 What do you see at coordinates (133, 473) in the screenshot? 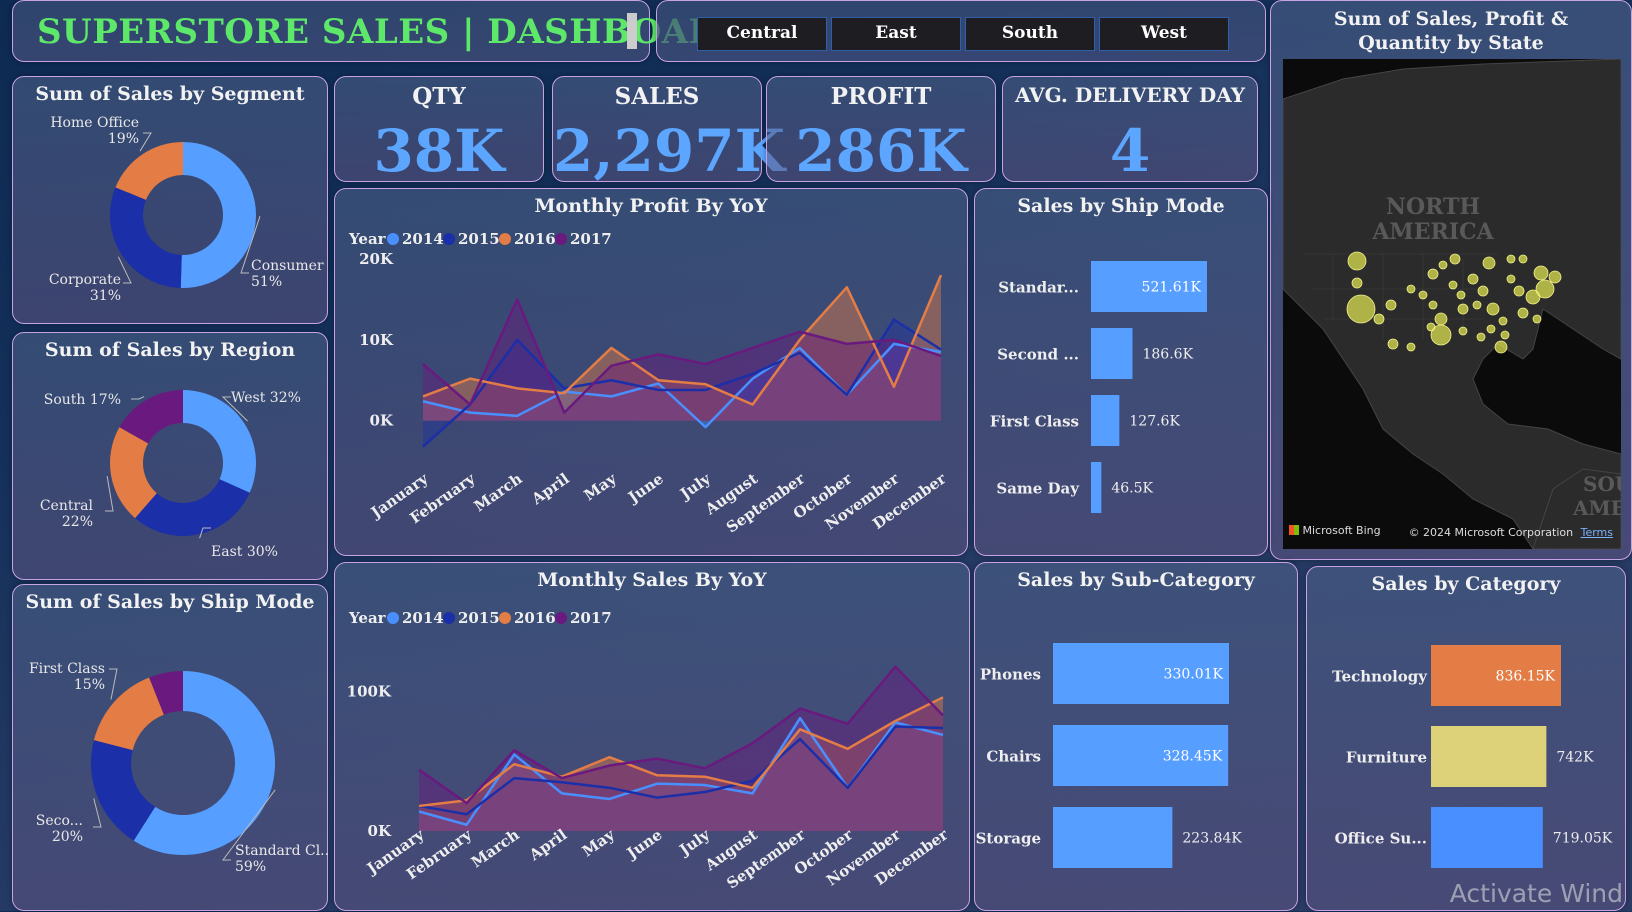
I see `donut-slice-central` at bounding box center [133, 473].